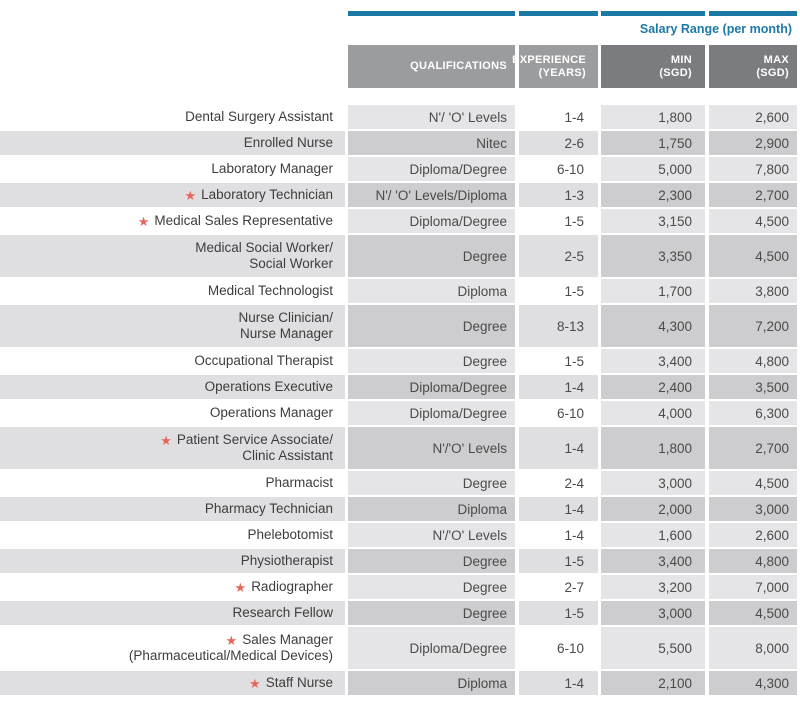 This screenshot has height=710, width=800. What do you see at coordinates (653, 195) in the screenshot?
I see `min-salary-cell: 2,300` at bounding box center [653, 195].